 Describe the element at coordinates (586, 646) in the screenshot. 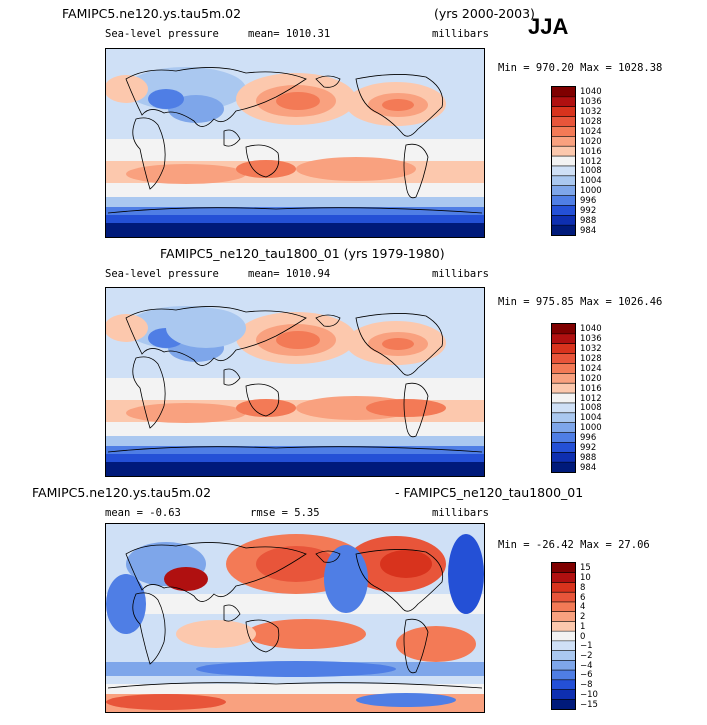

I see `colorbar-tick-label: −1` at that location.